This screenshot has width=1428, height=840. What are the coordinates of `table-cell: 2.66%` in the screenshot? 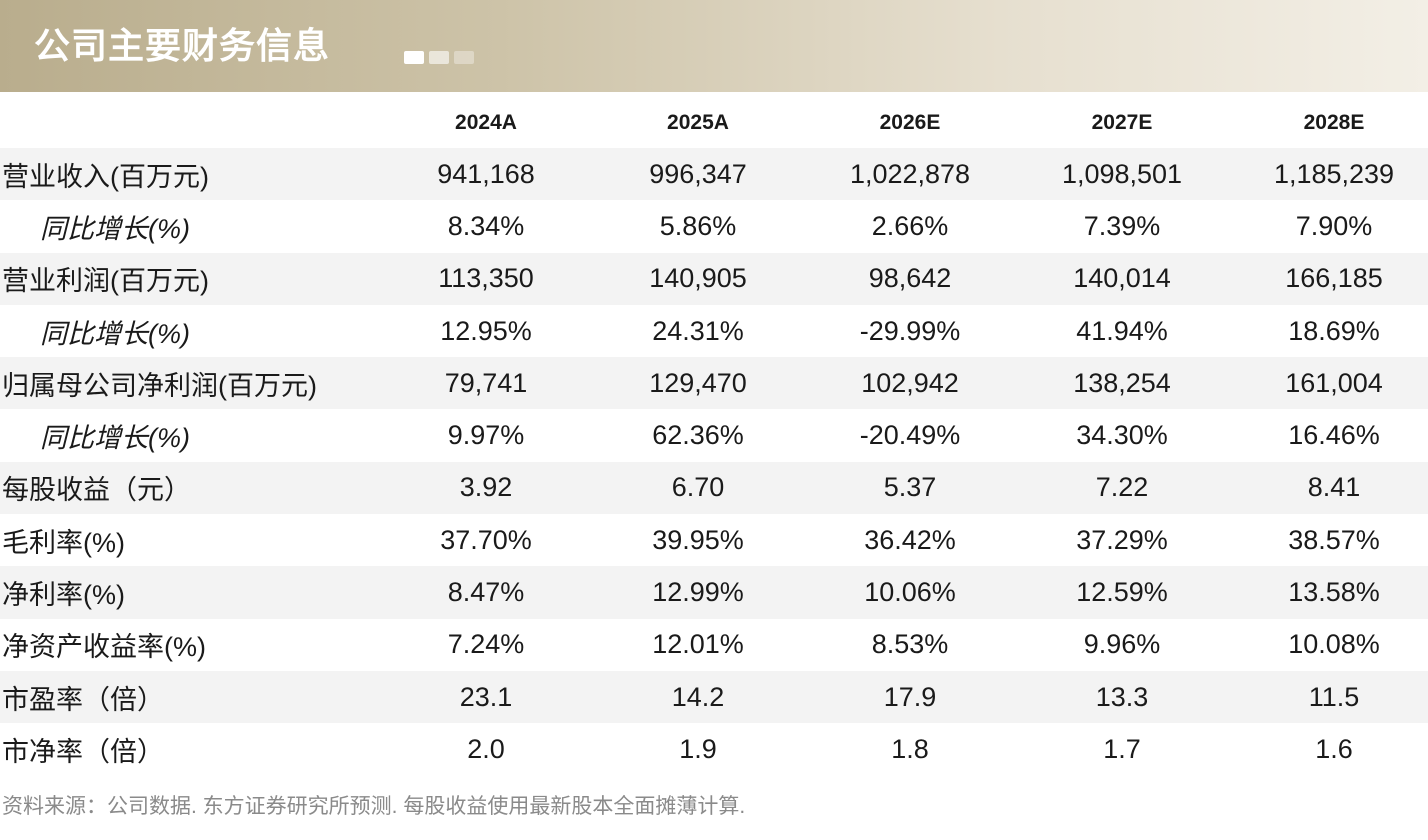 It's located at (910, 225).